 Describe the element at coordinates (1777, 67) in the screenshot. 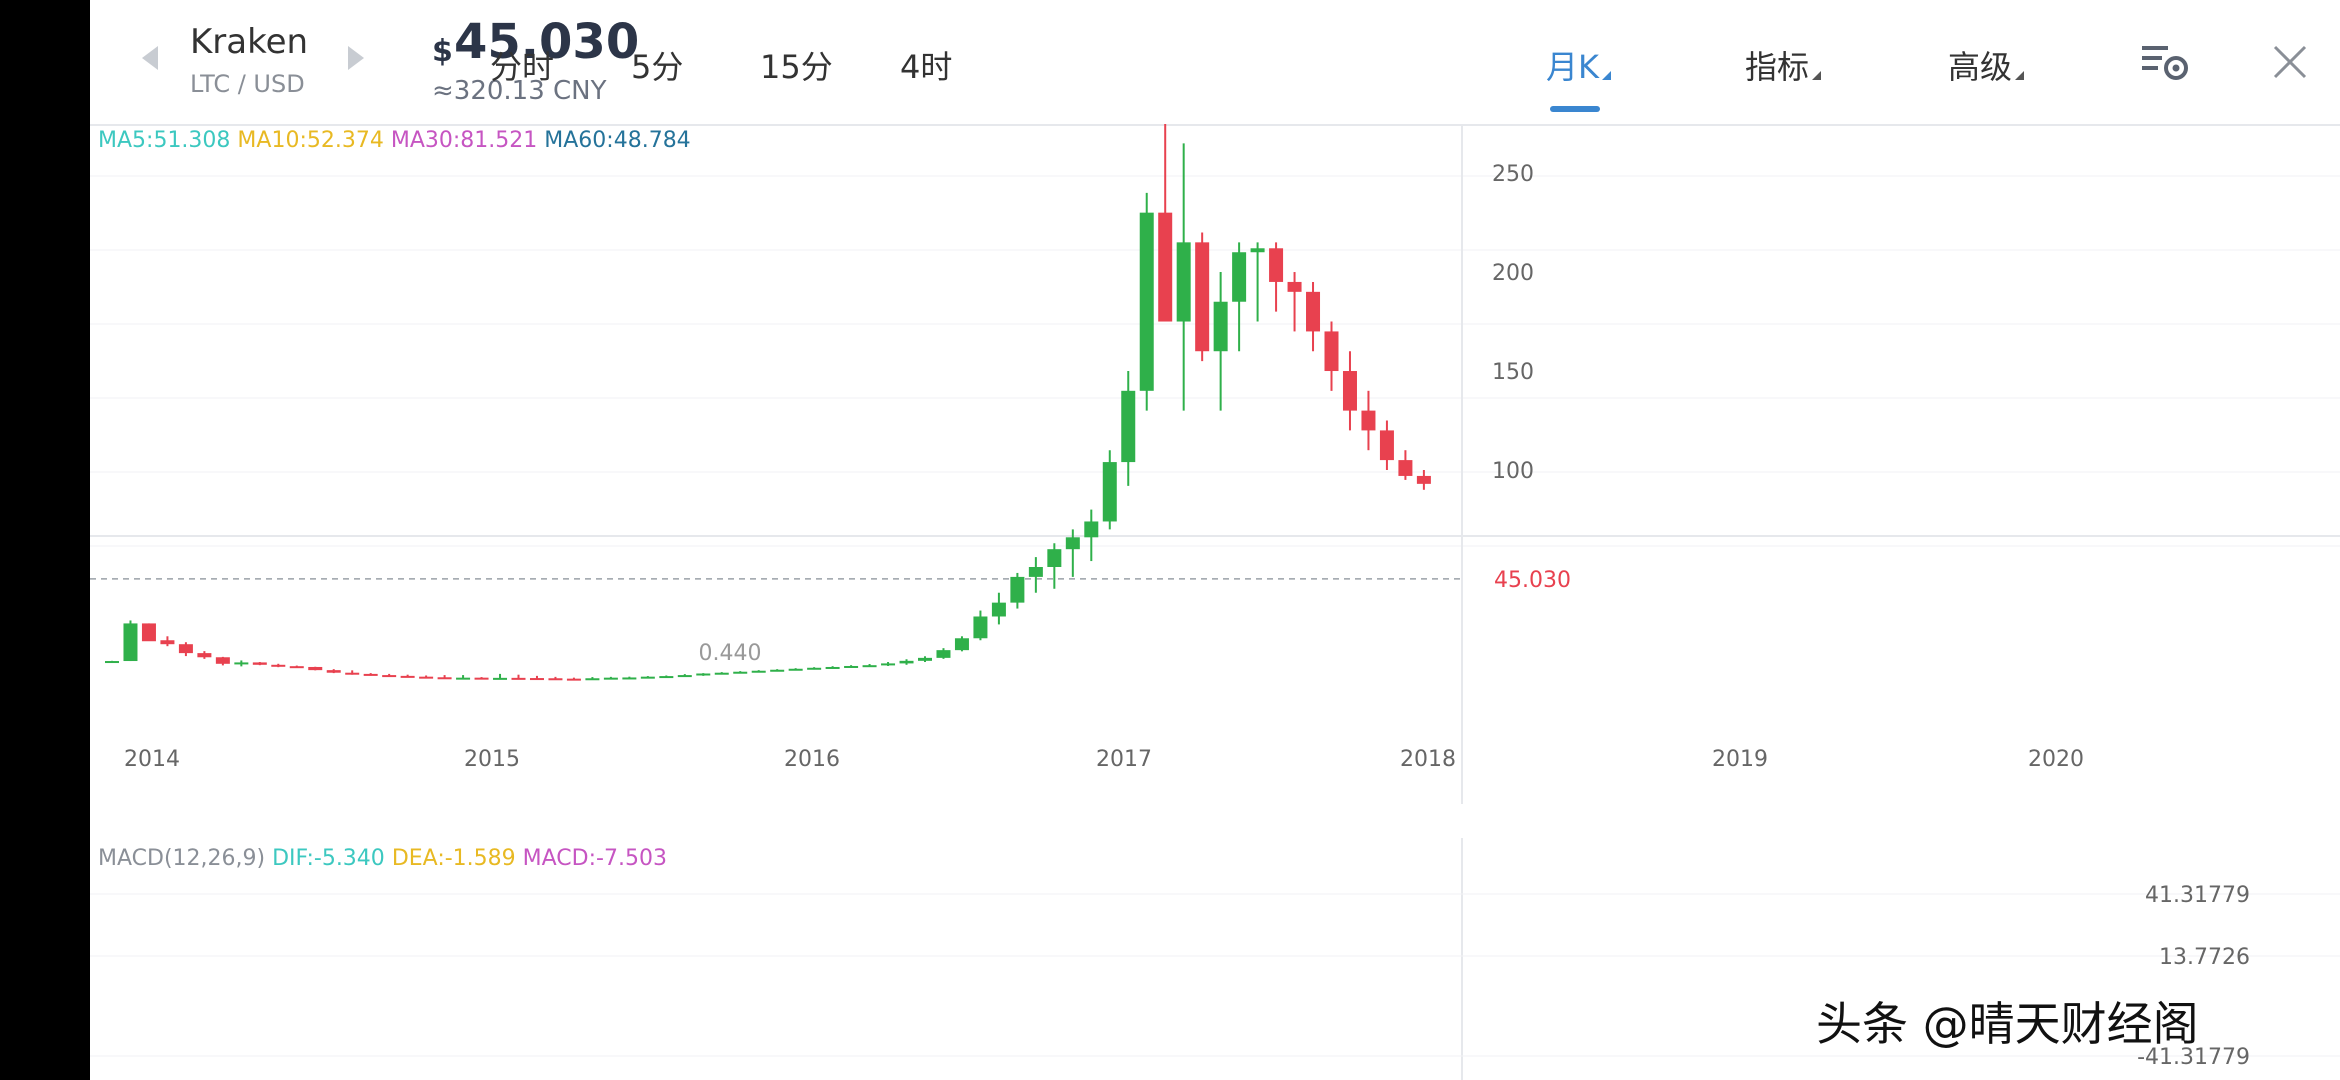

I see `tab-label: 指标` at that location.